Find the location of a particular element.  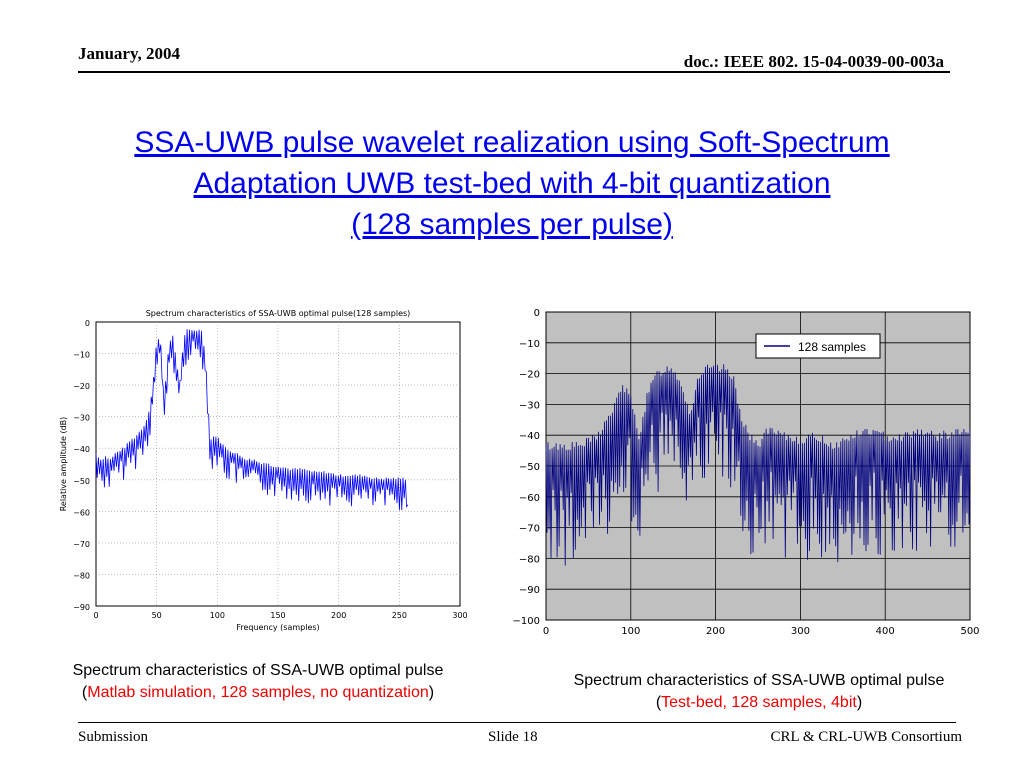

right-caption-line-2: (Test-bed, 128 samples, 4bit) is located at coordinates (759, 703).